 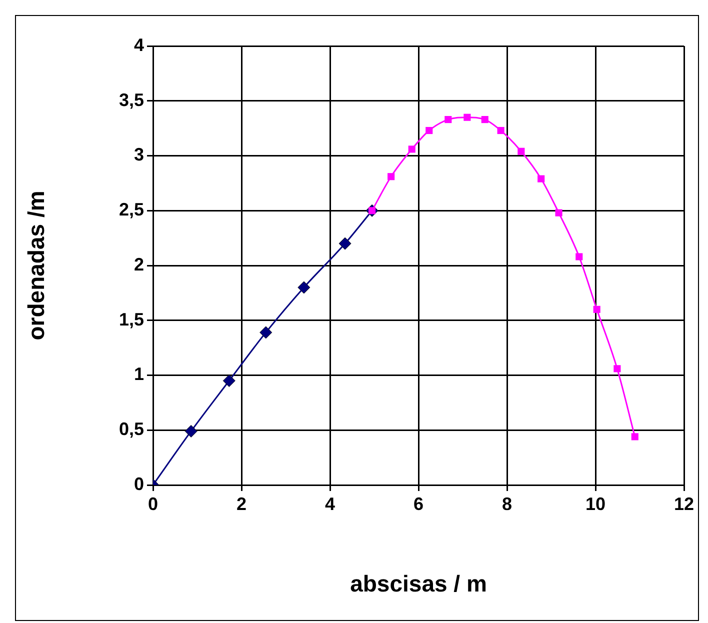 I want to click on y-tick-label: 3, so click(x=139, y=154).